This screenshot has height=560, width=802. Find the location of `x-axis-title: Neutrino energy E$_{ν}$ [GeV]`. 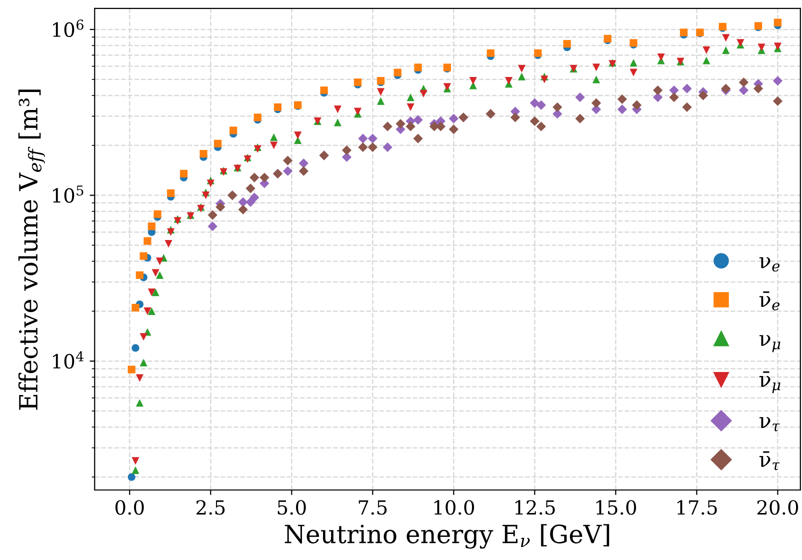

x-axis-title: Neutrino energy E$_{ν}$ [GeV] is located at coordinates (447, 536).